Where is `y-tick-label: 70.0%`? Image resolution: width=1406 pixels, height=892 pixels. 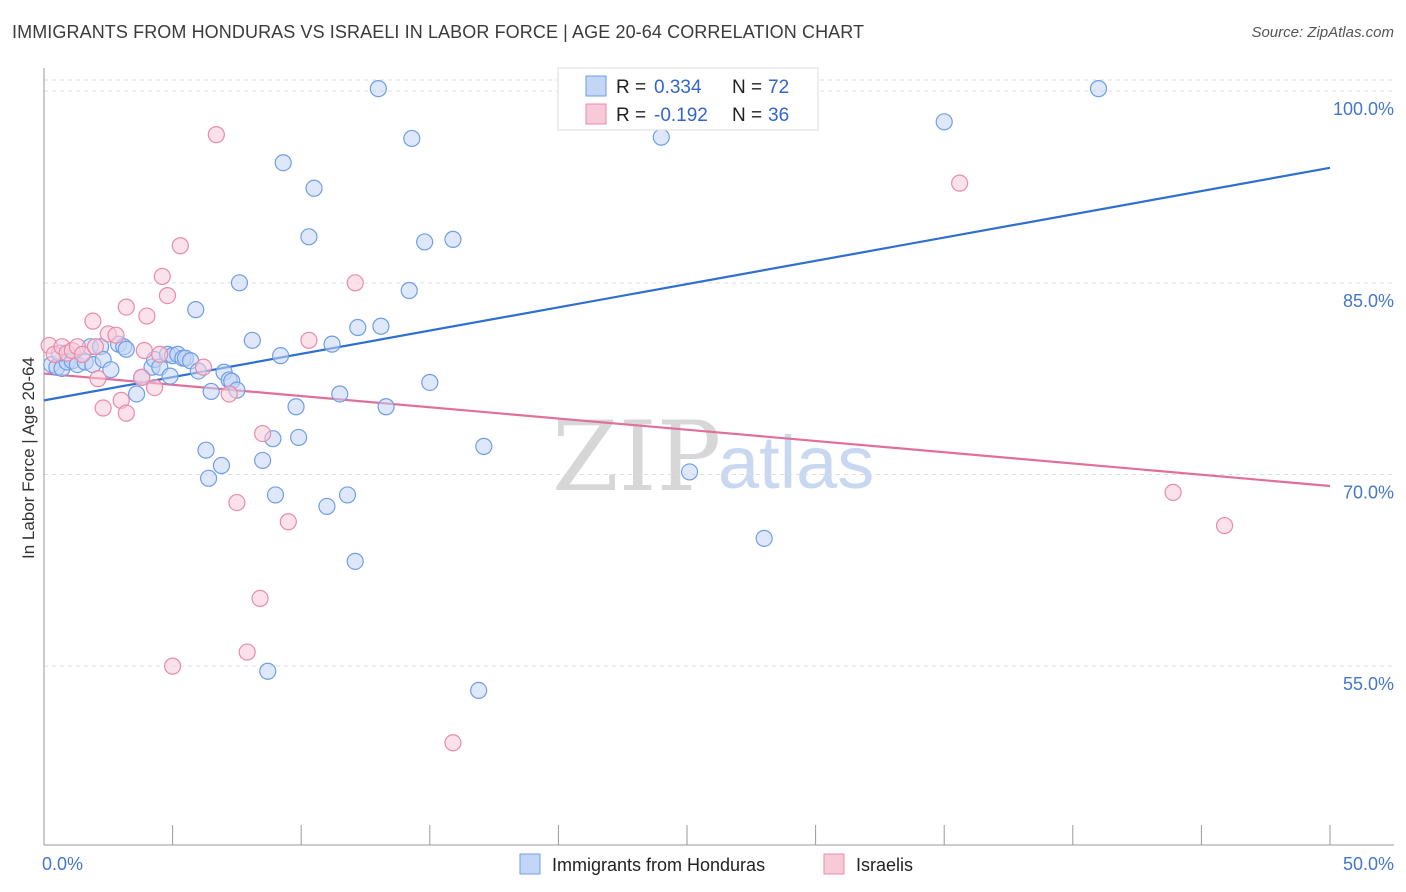 y-tick-label: 70.0% is located at coordinates (1368, 492).